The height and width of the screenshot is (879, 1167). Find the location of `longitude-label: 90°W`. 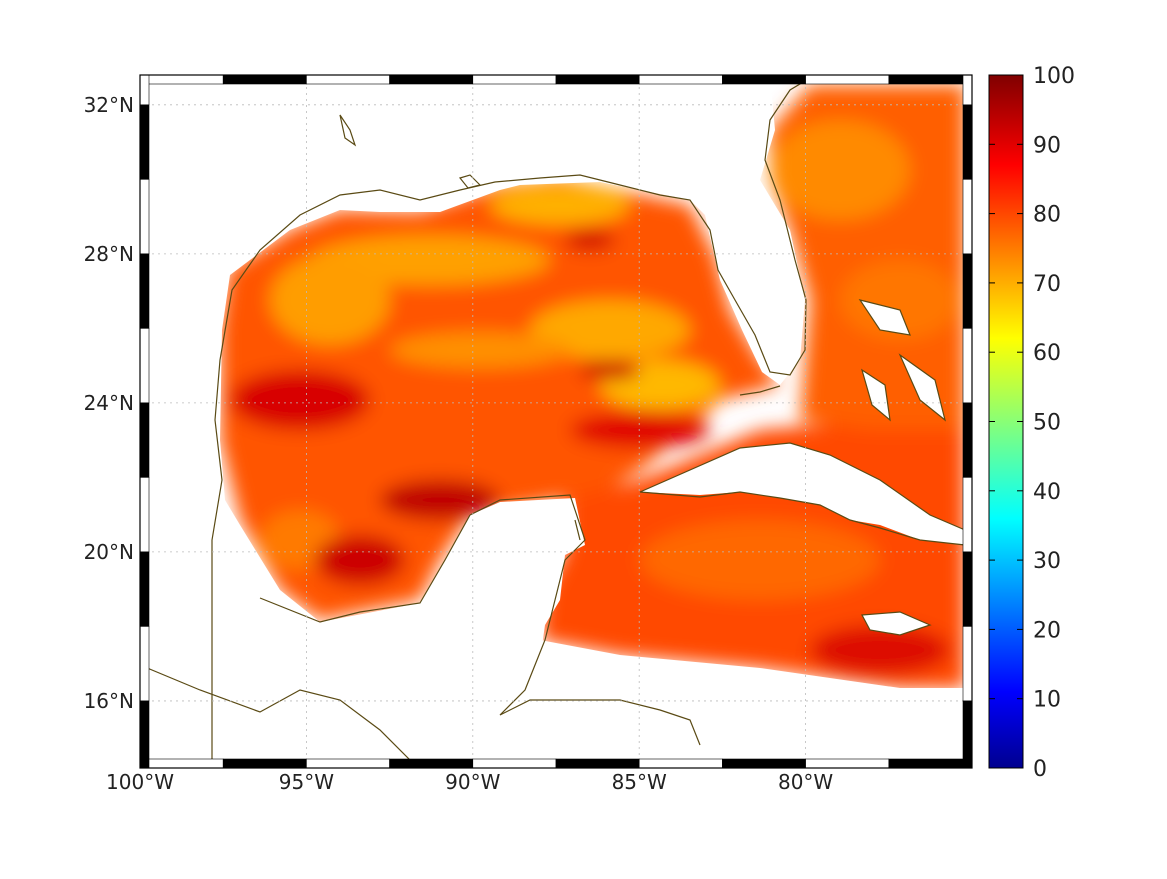

longitude-label: 90°W is located at coordinates (472, 782).